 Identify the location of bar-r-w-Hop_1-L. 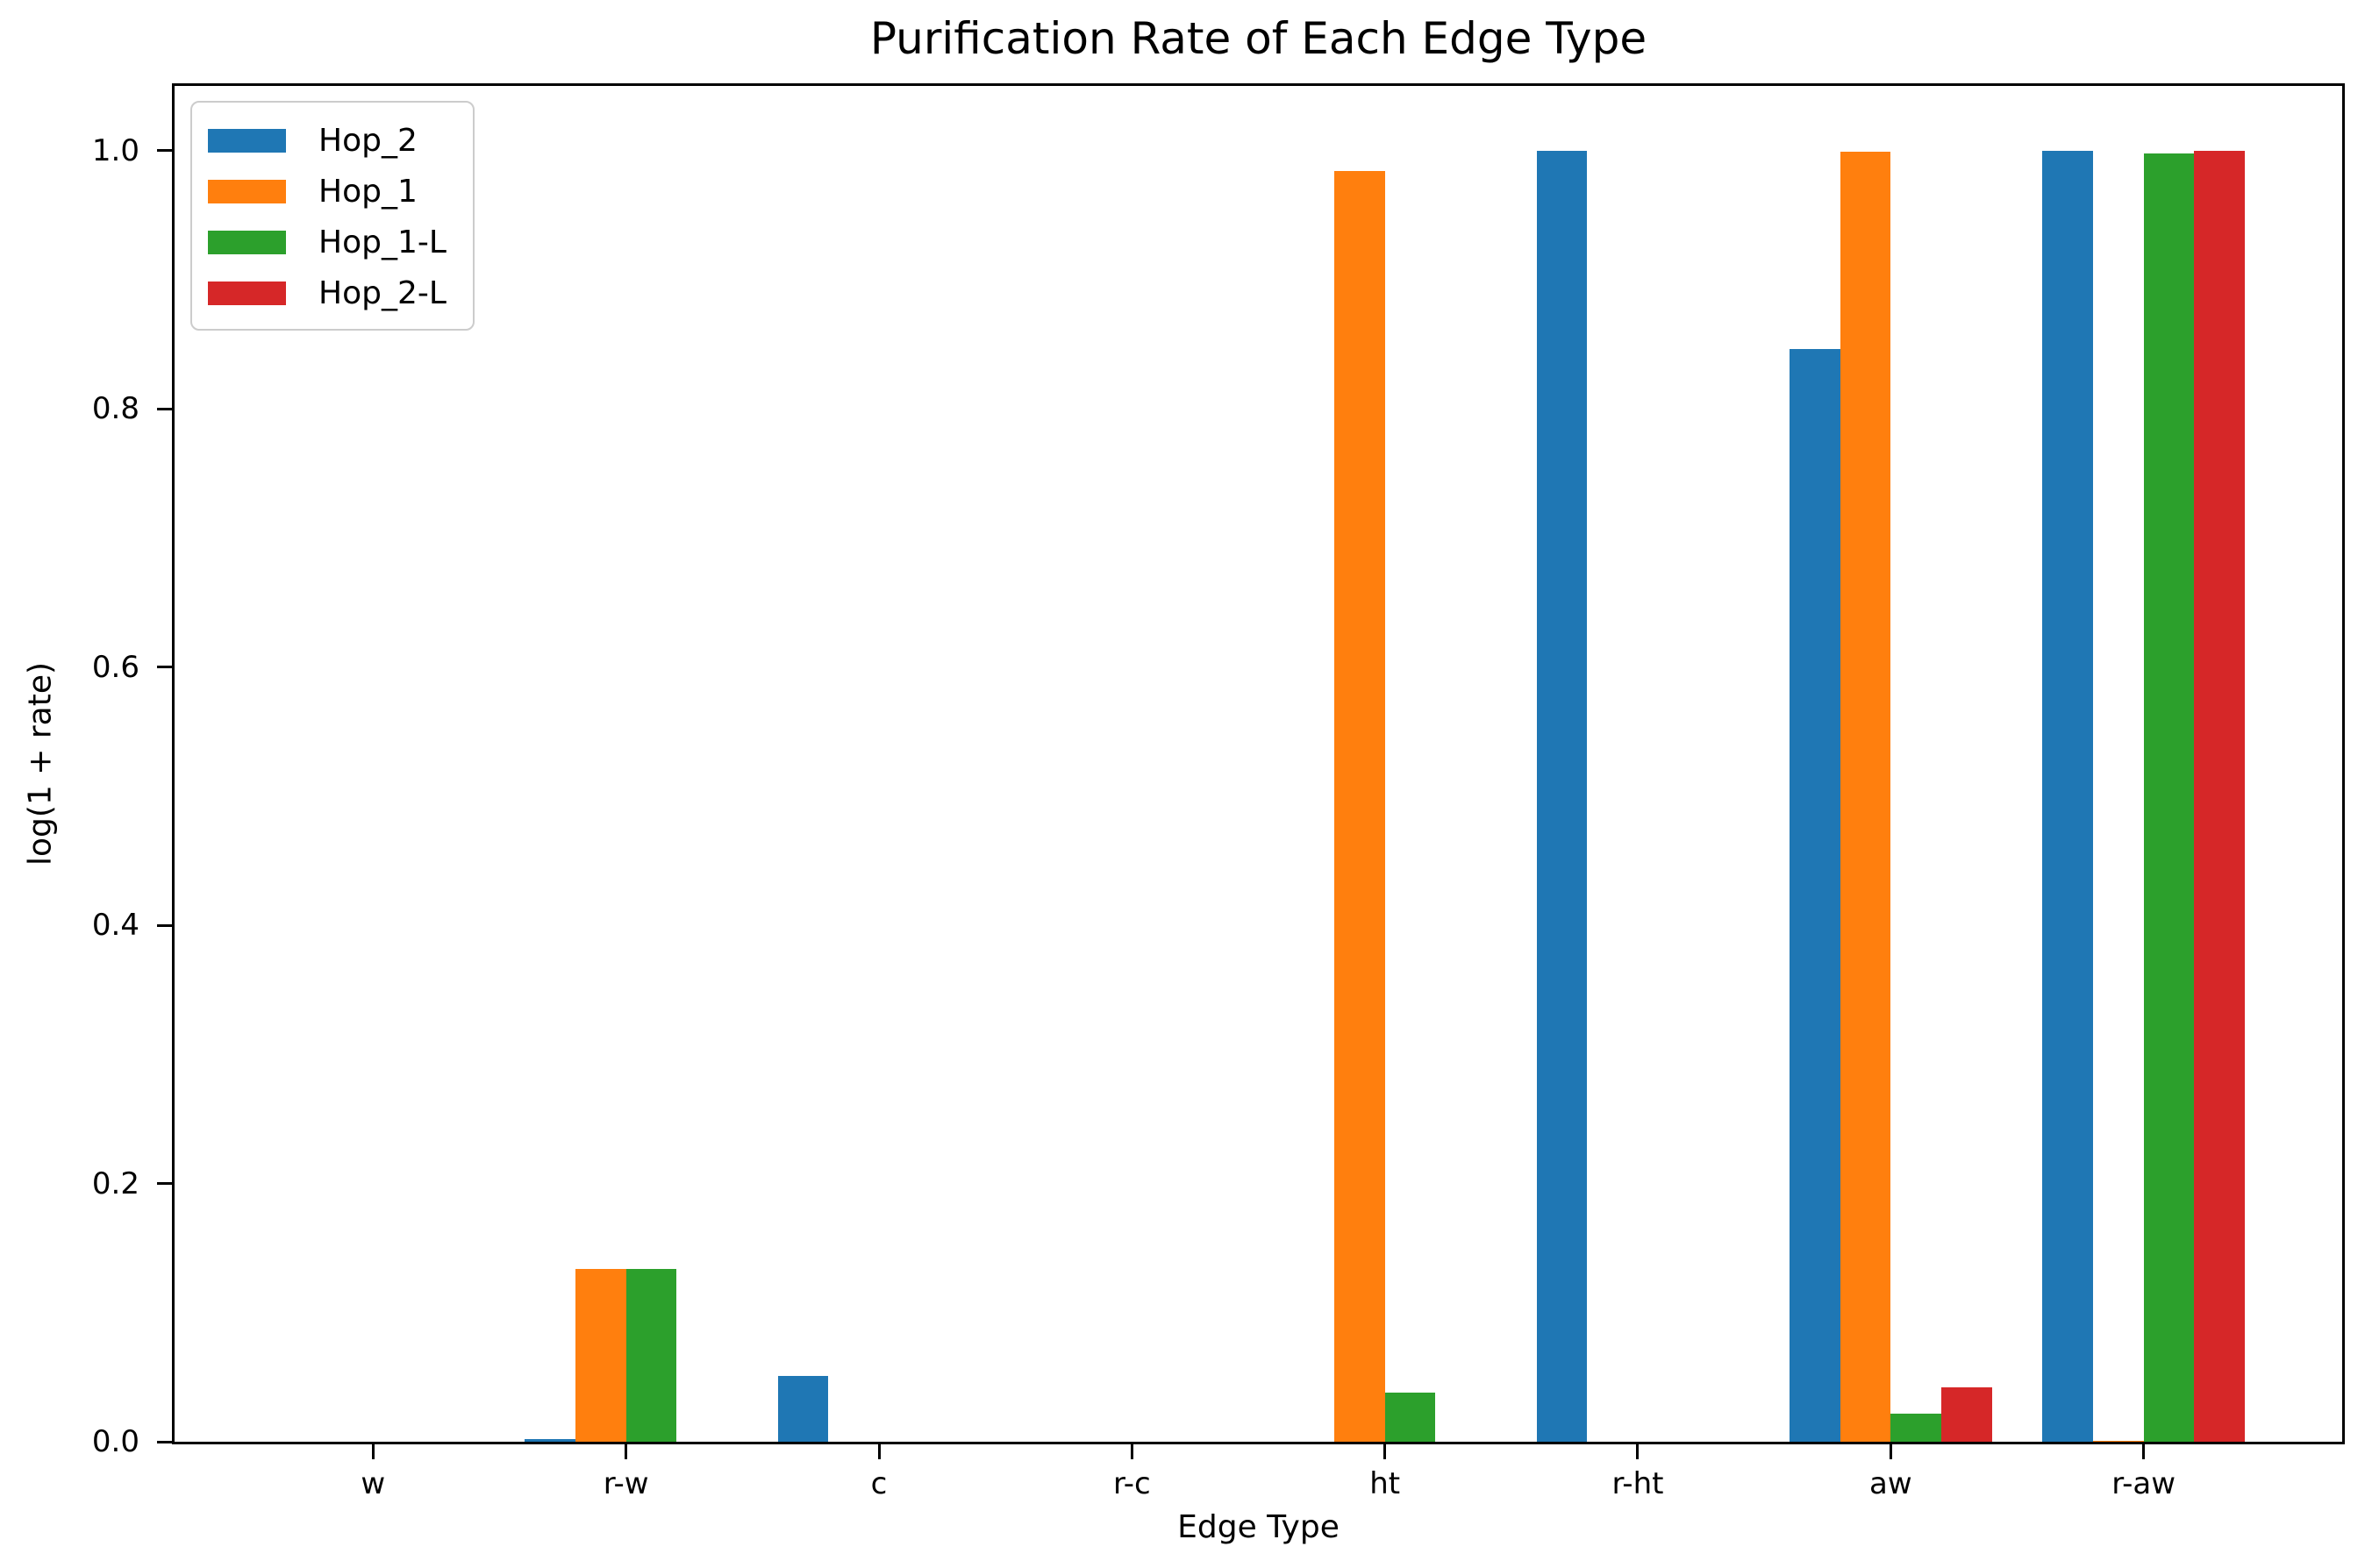
(651, 1355).